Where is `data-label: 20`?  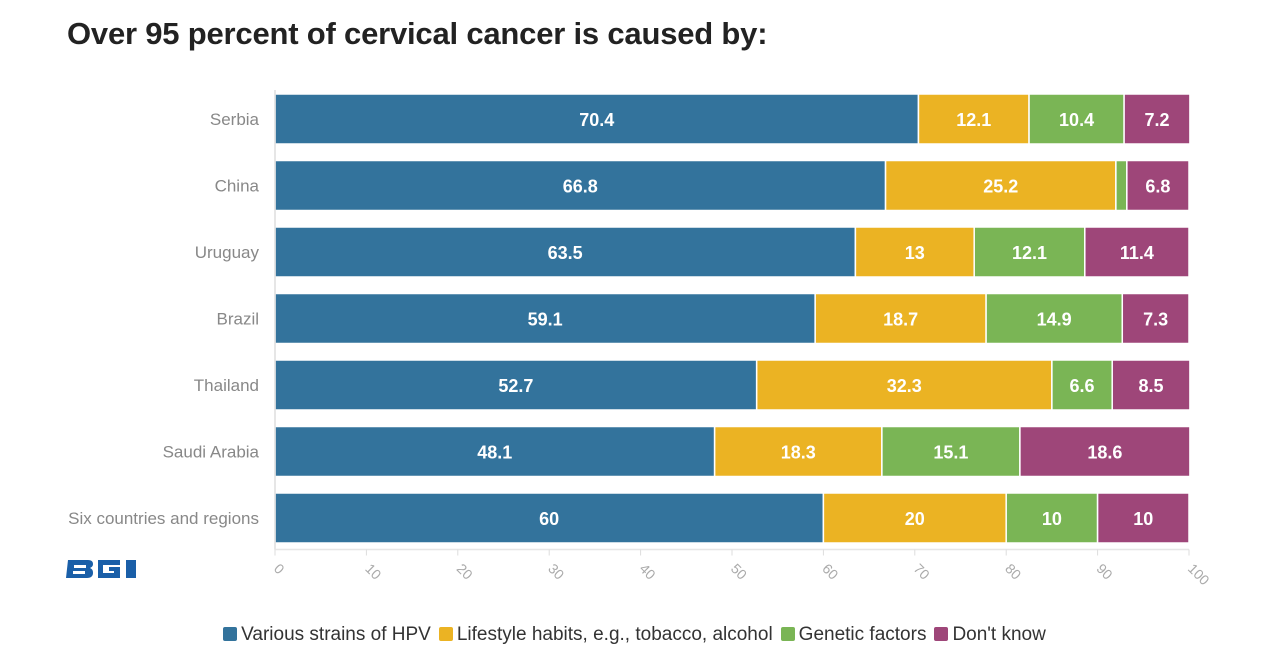 data-label: 20 is located at coordinates (915, 519).